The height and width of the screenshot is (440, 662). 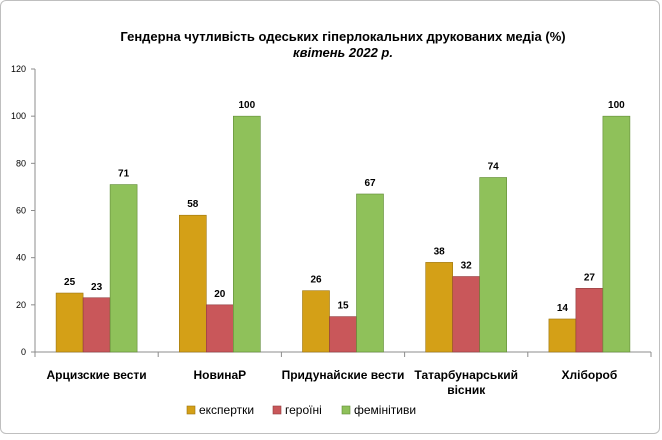 What do you see at coordinates (70, 282) in the screenshot?
I see `data-label: 25` at bounding box center [70, 282].